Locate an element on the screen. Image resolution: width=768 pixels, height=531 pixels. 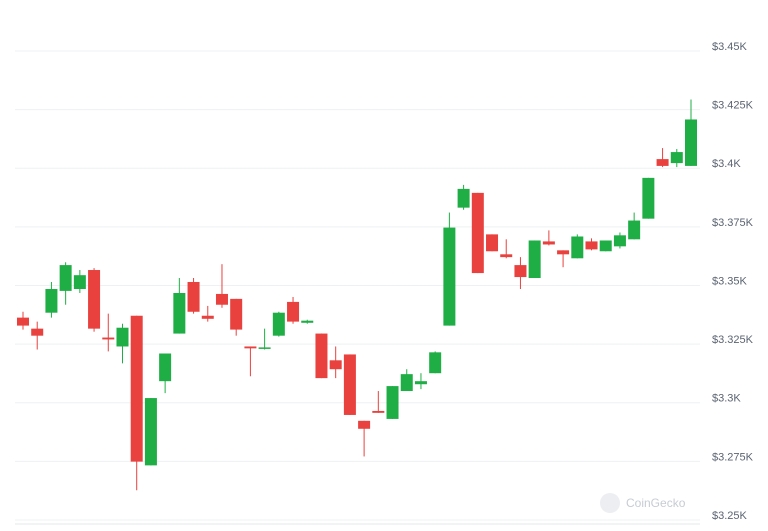
watermark: CoinGecko is located at coordinates (656, 503).